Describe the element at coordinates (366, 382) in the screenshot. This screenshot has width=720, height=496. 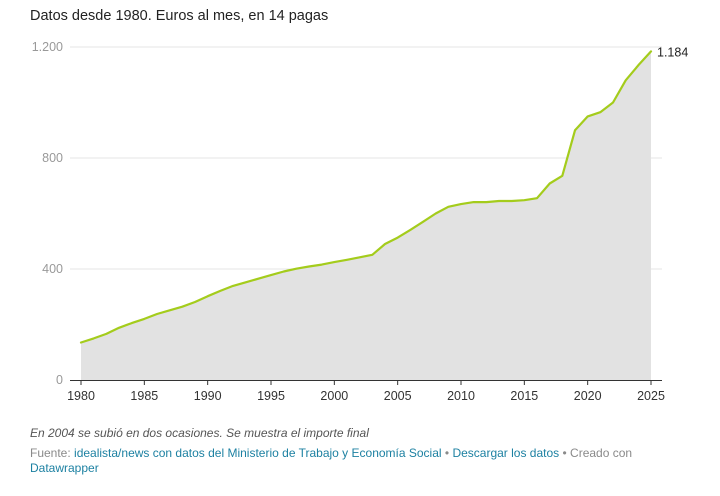
I see `x-axis` at that location.